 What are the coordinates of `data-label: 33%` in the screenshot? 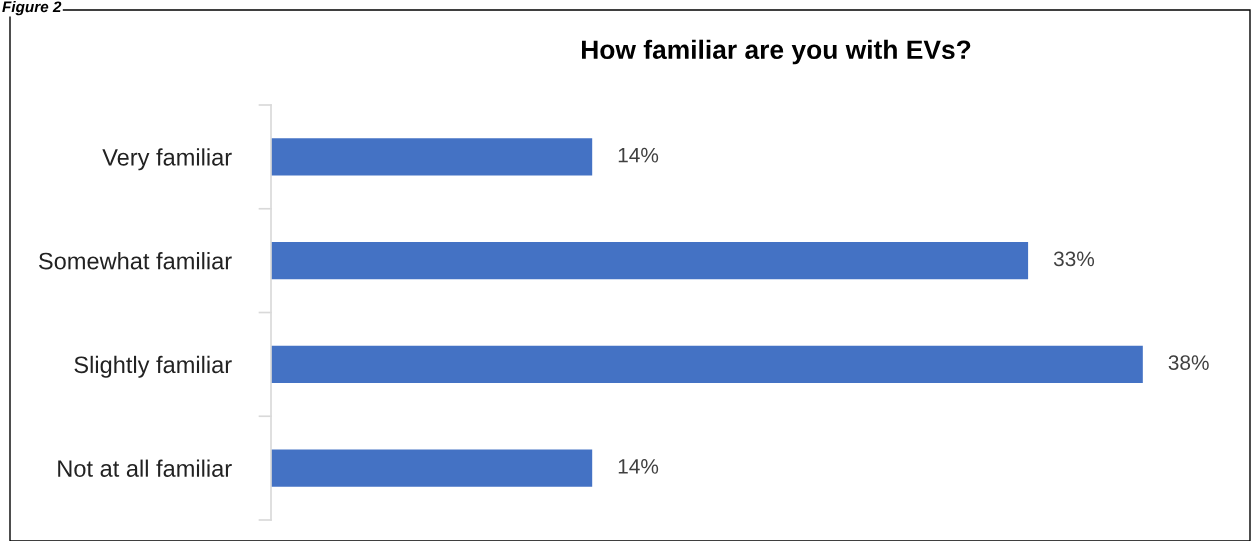 It's located at (1074, 259).